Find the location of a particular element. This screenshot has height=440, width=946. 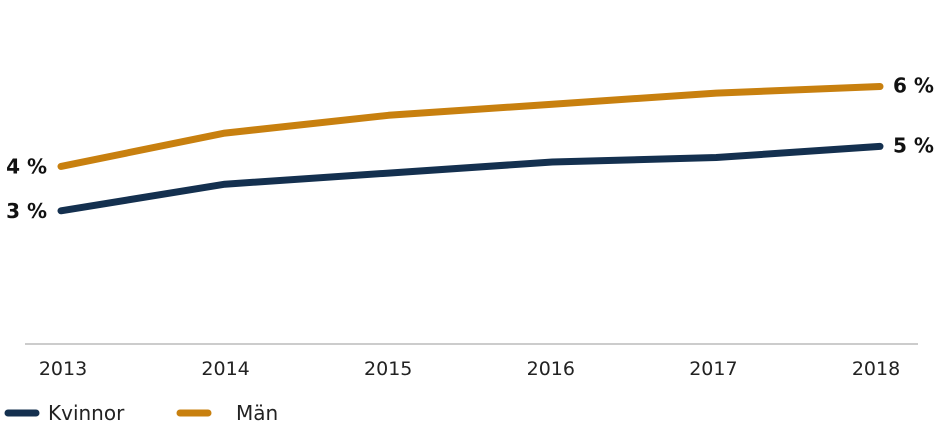

end-label-kvinnor: 5 % is located at coordinates (913, 145).